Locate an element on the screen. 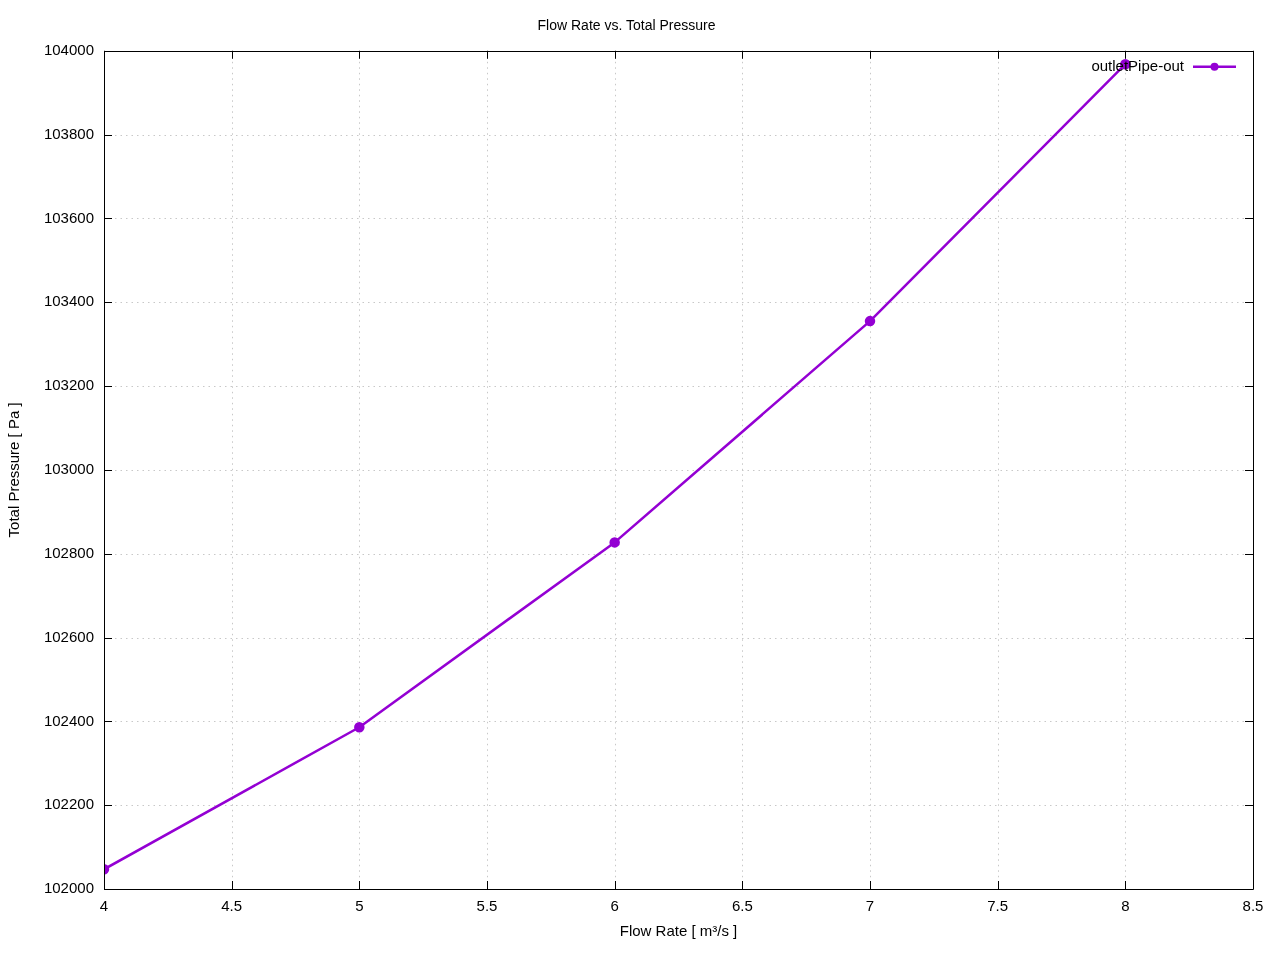  x-tick-label: 5.5 is located at coordinates (487, 906).